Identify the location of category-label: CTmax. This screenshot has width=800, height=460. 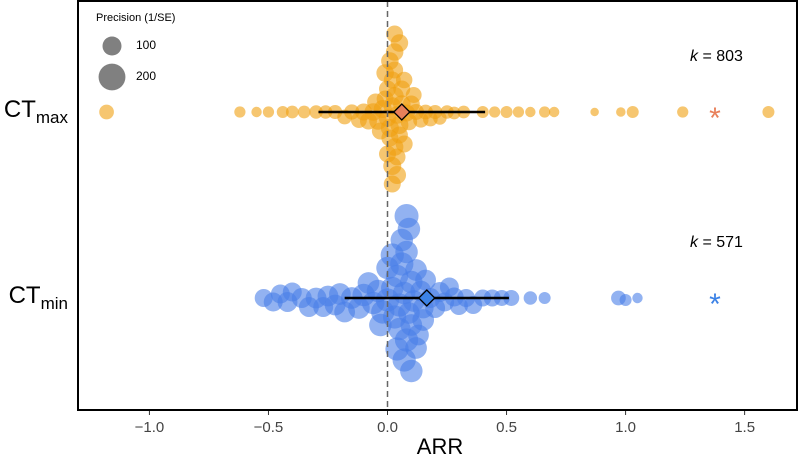
(35, 111).